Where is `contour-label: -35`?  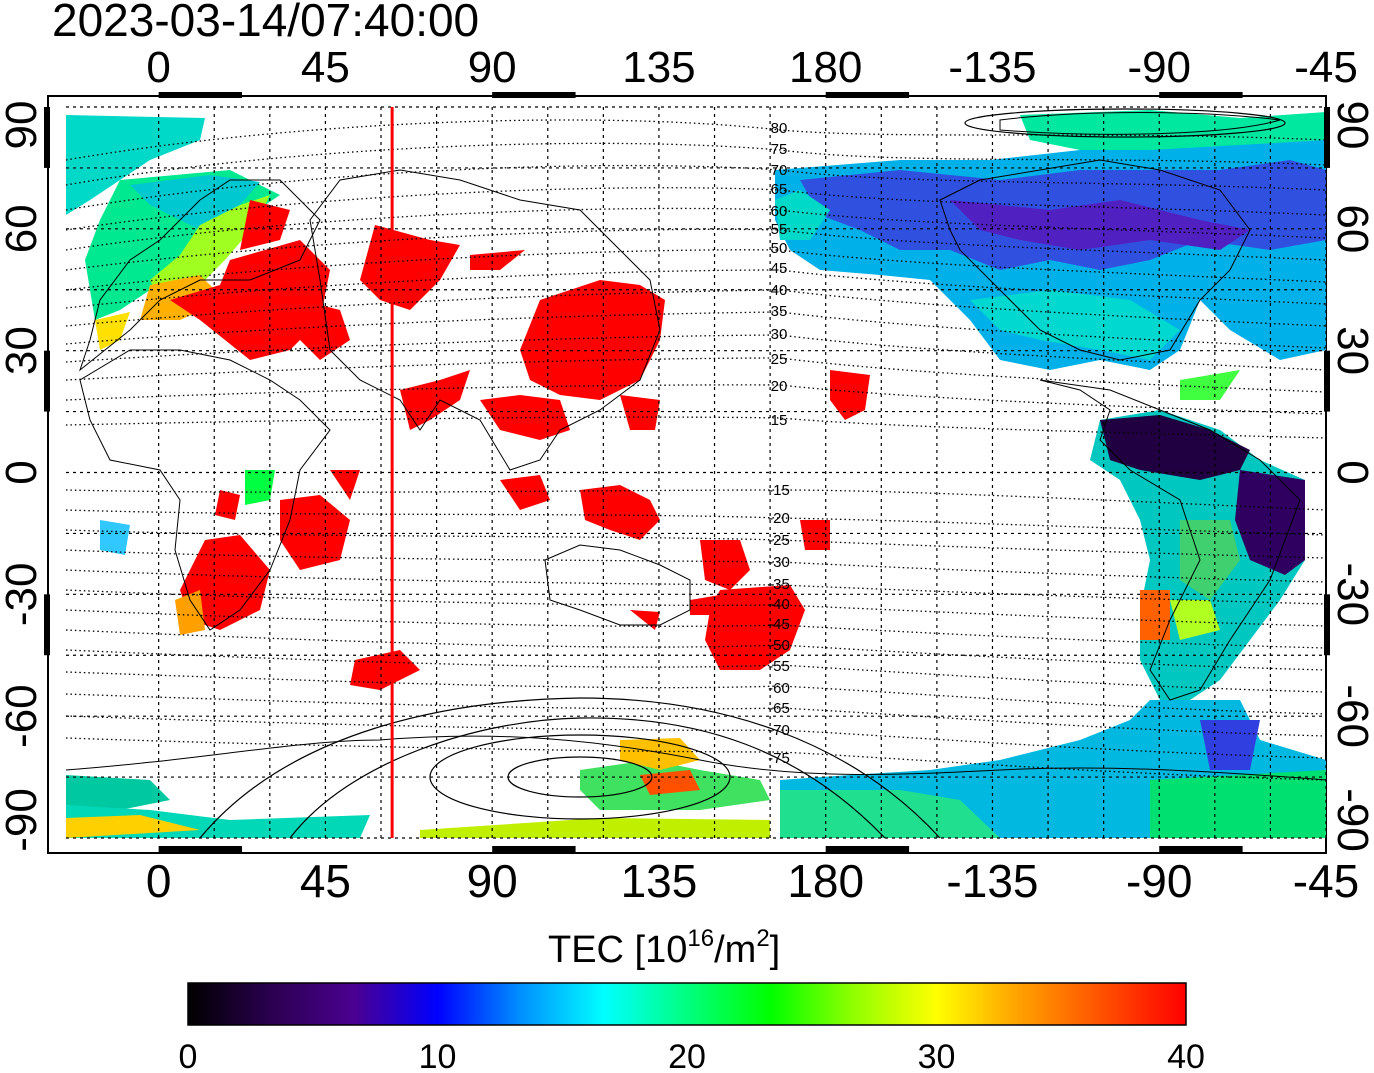 contour-label: -35 is located at coordinates (779, 584).